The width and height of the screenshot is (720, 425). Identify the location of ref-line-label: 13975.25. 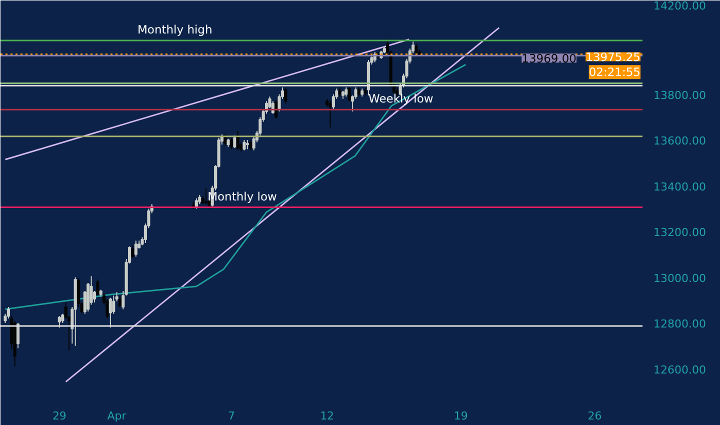
(613, 57).